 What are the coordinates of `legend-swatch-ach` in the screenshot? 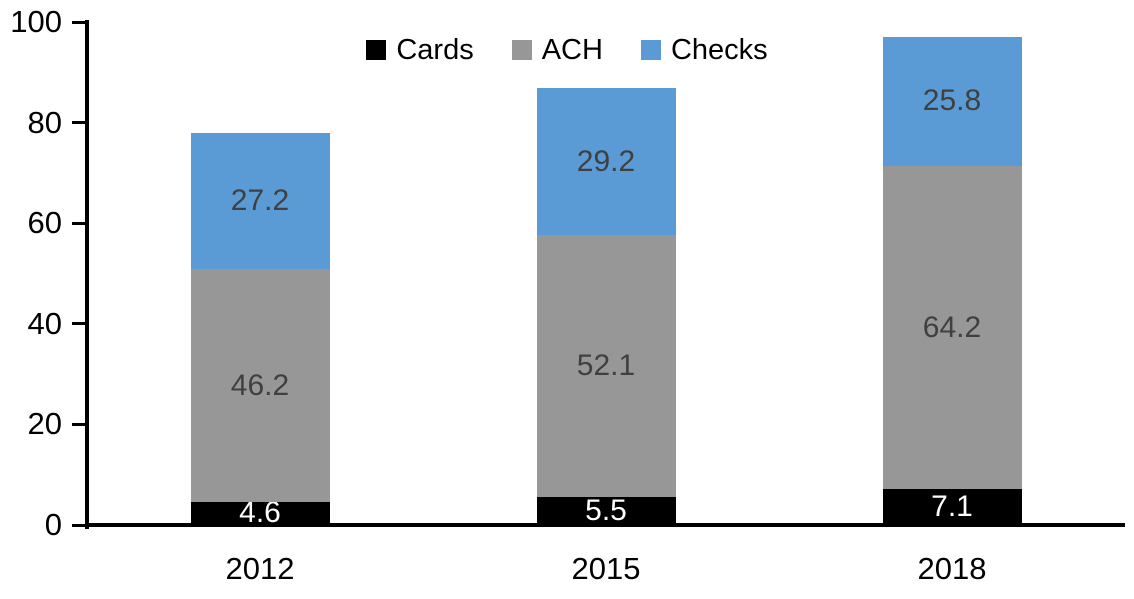 It's located at (521, 50).